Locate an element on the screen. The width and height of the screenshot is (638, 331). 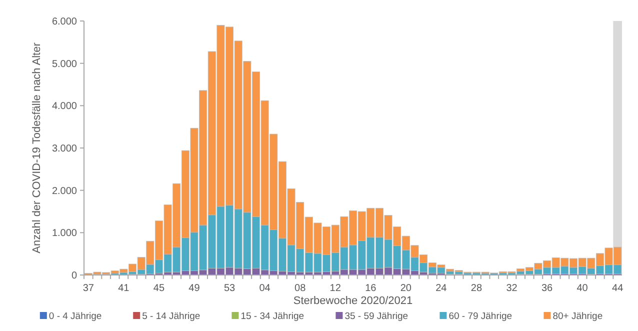
y-tick-label: 3.000 is located at coordinates (65, 149).